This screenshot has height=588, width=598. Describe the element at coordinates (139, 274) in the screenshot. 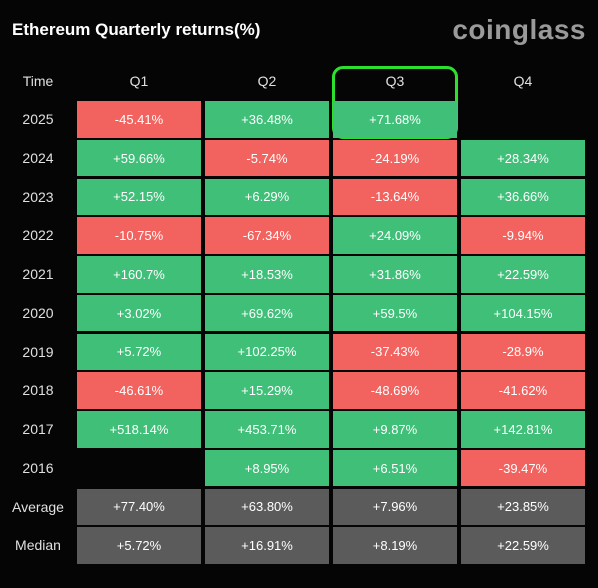

I see `return-cell: +160.7%` at that location.